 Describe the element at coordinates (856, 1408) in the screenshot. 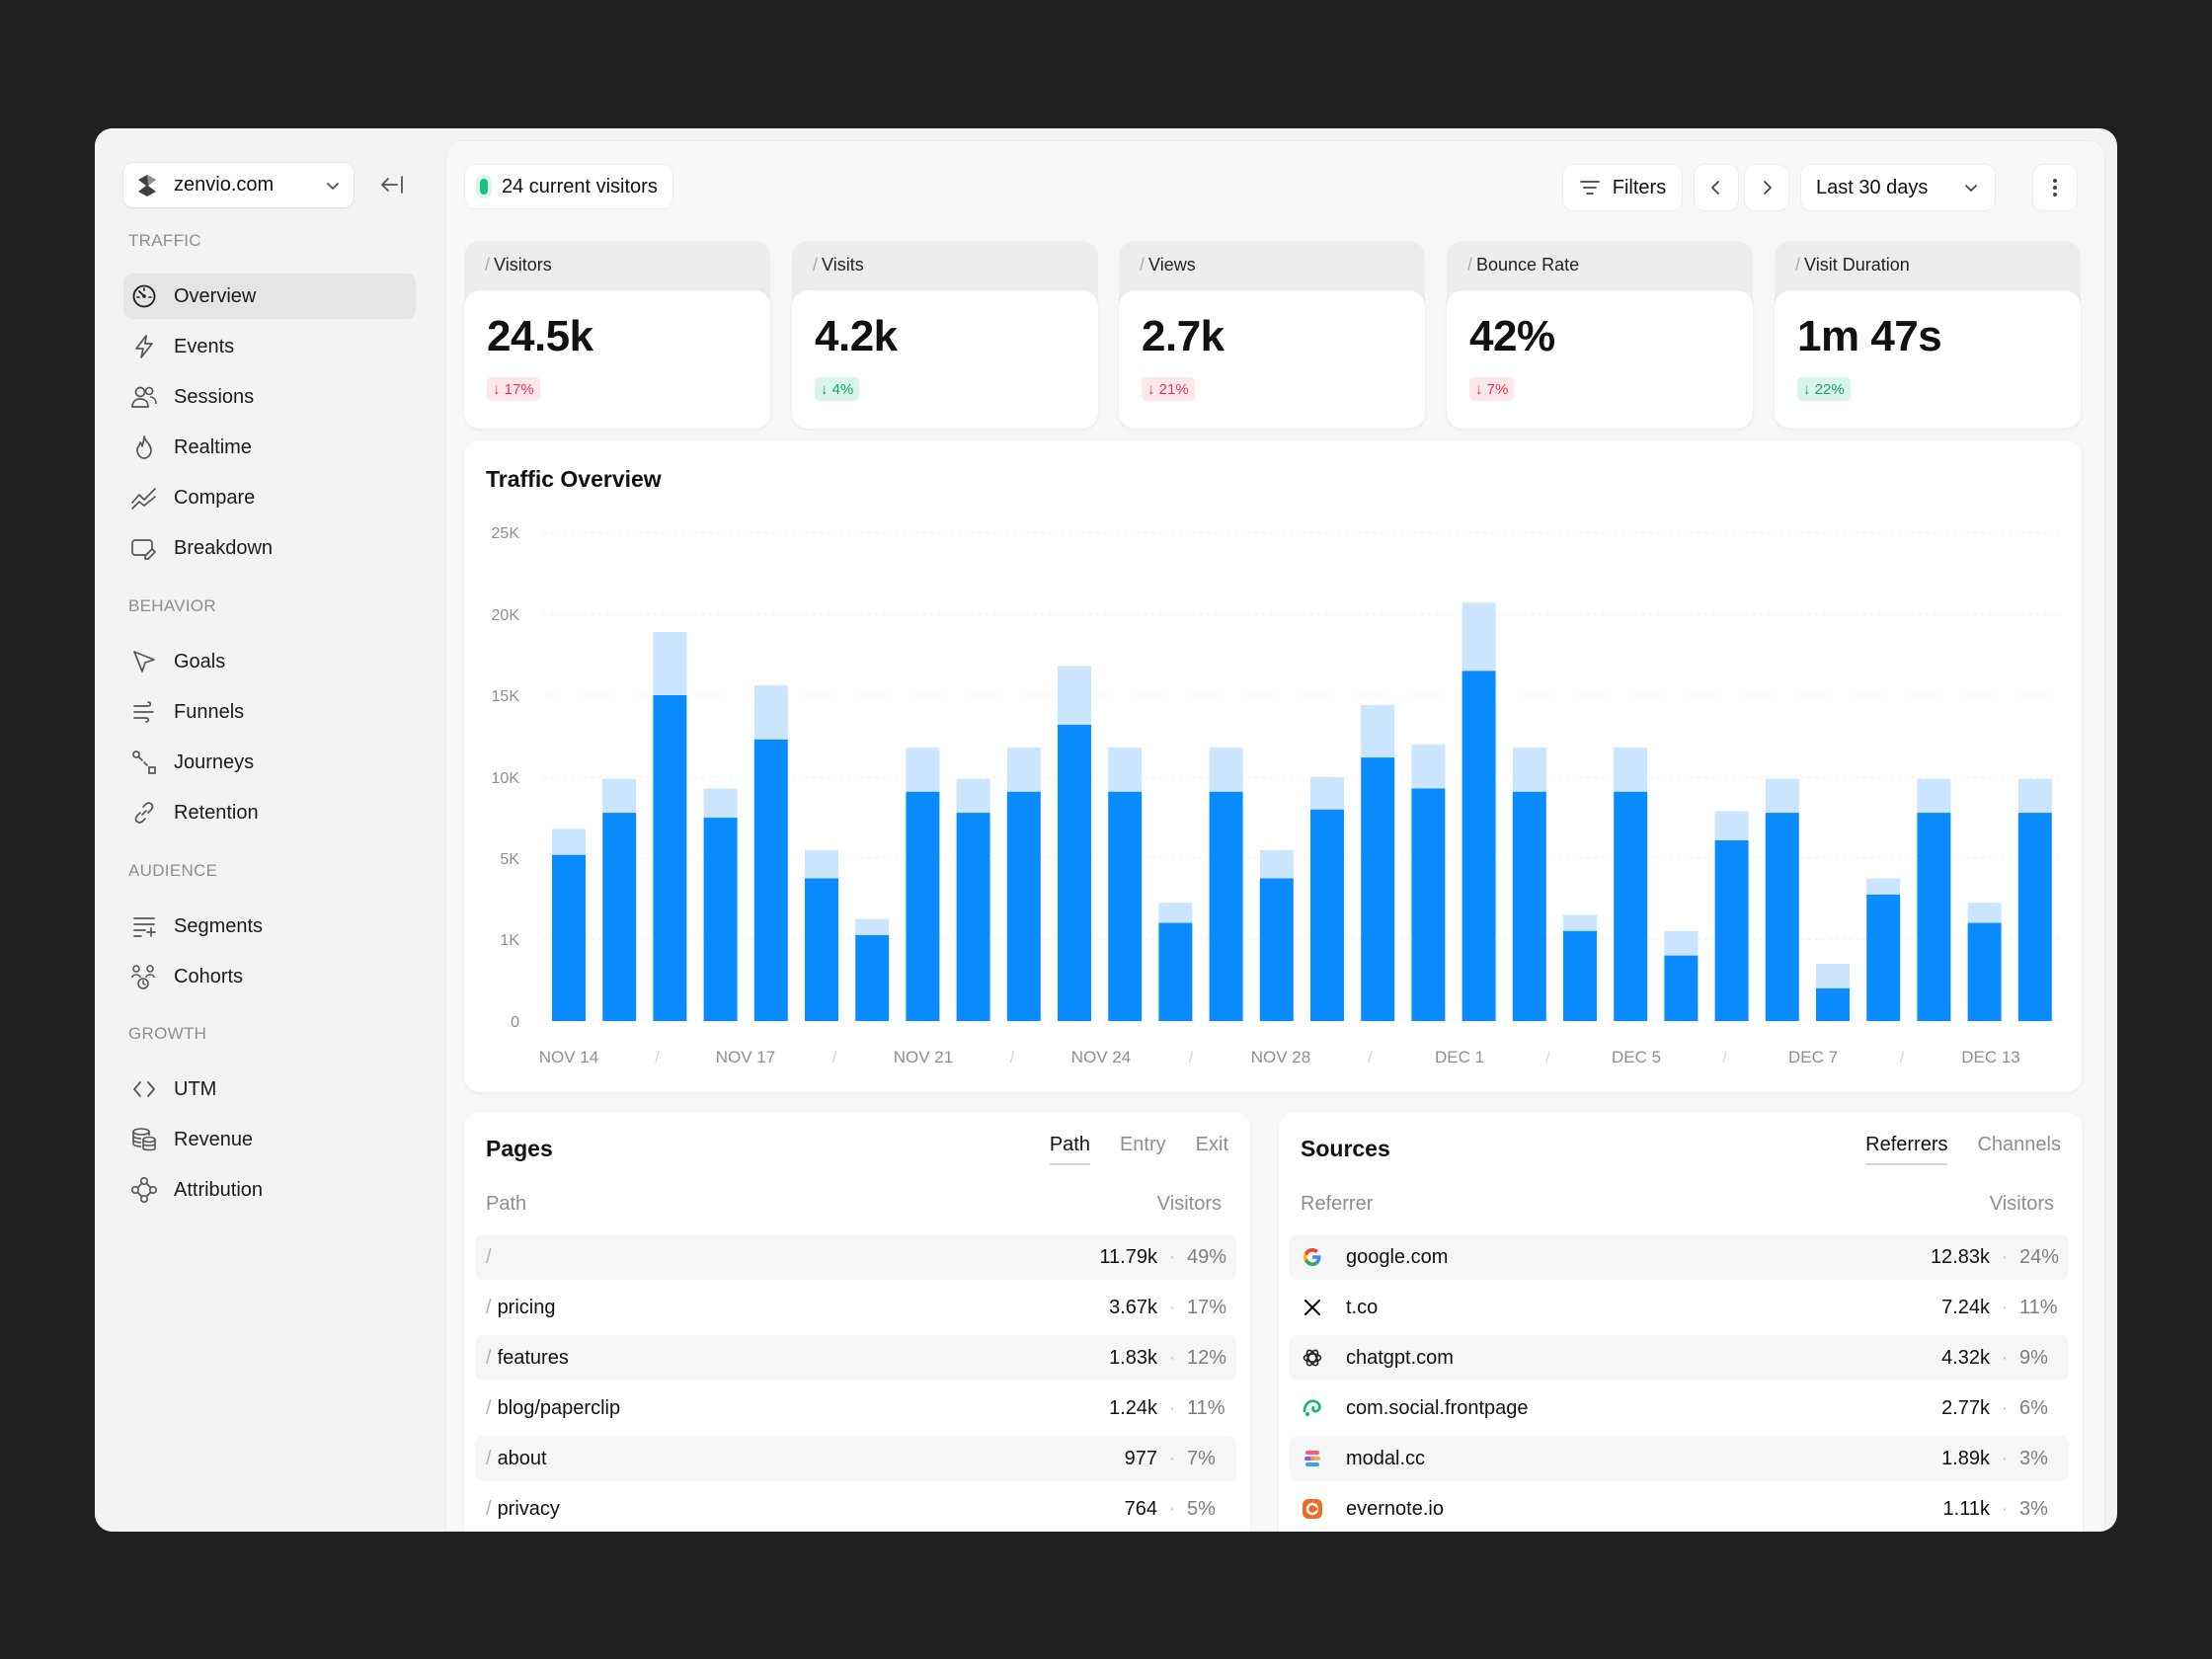

I see `table-row: / blog/paperclip 1.24k · 11%` at that location.